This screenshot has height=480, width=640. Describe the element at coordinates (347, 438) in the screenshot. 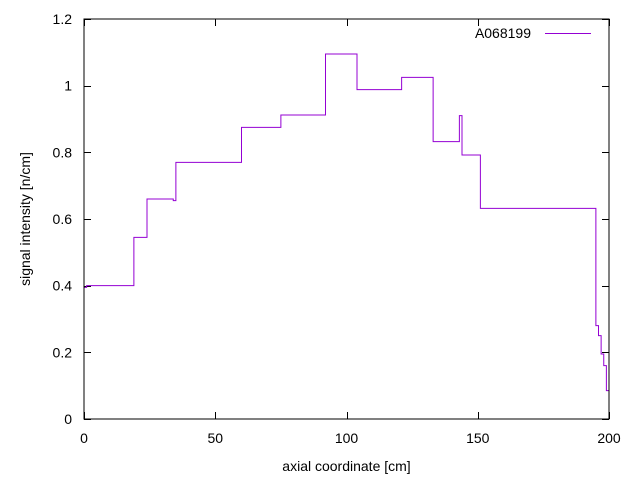

I see `x-tick-label: 100` at that location.